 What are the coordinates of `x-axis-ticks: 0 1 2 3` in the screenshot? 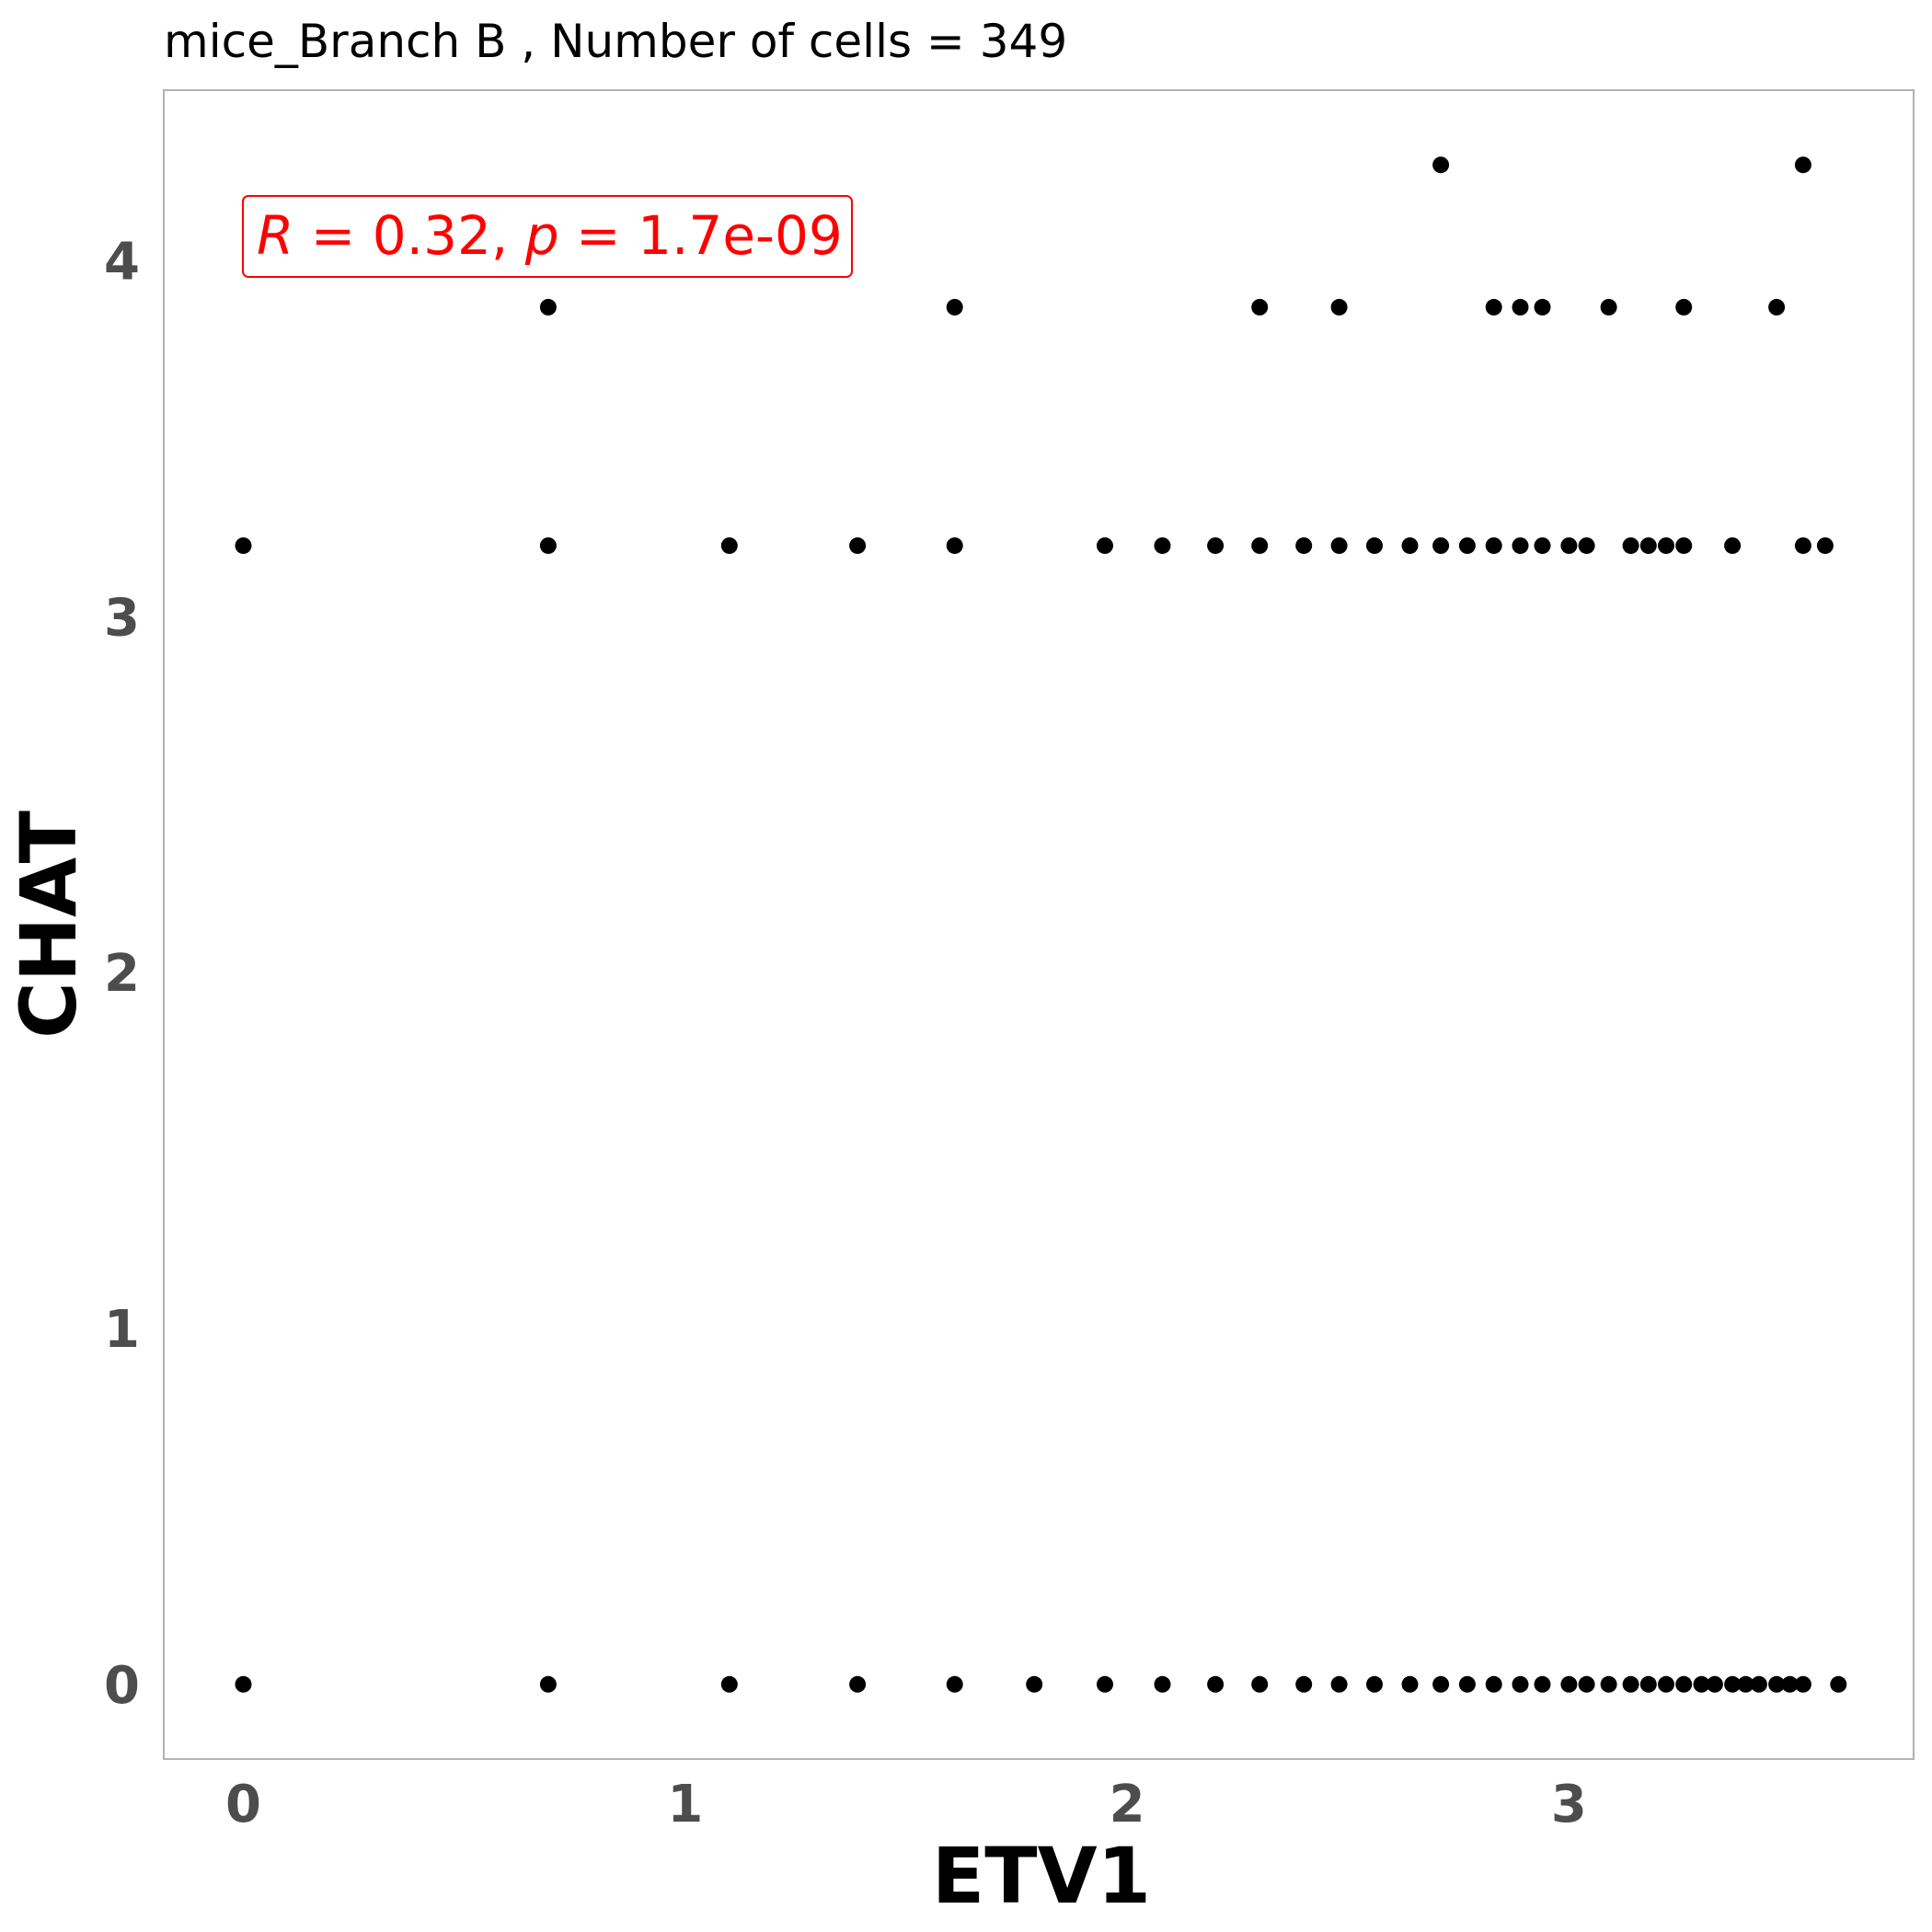 It's located at (906, 1804).